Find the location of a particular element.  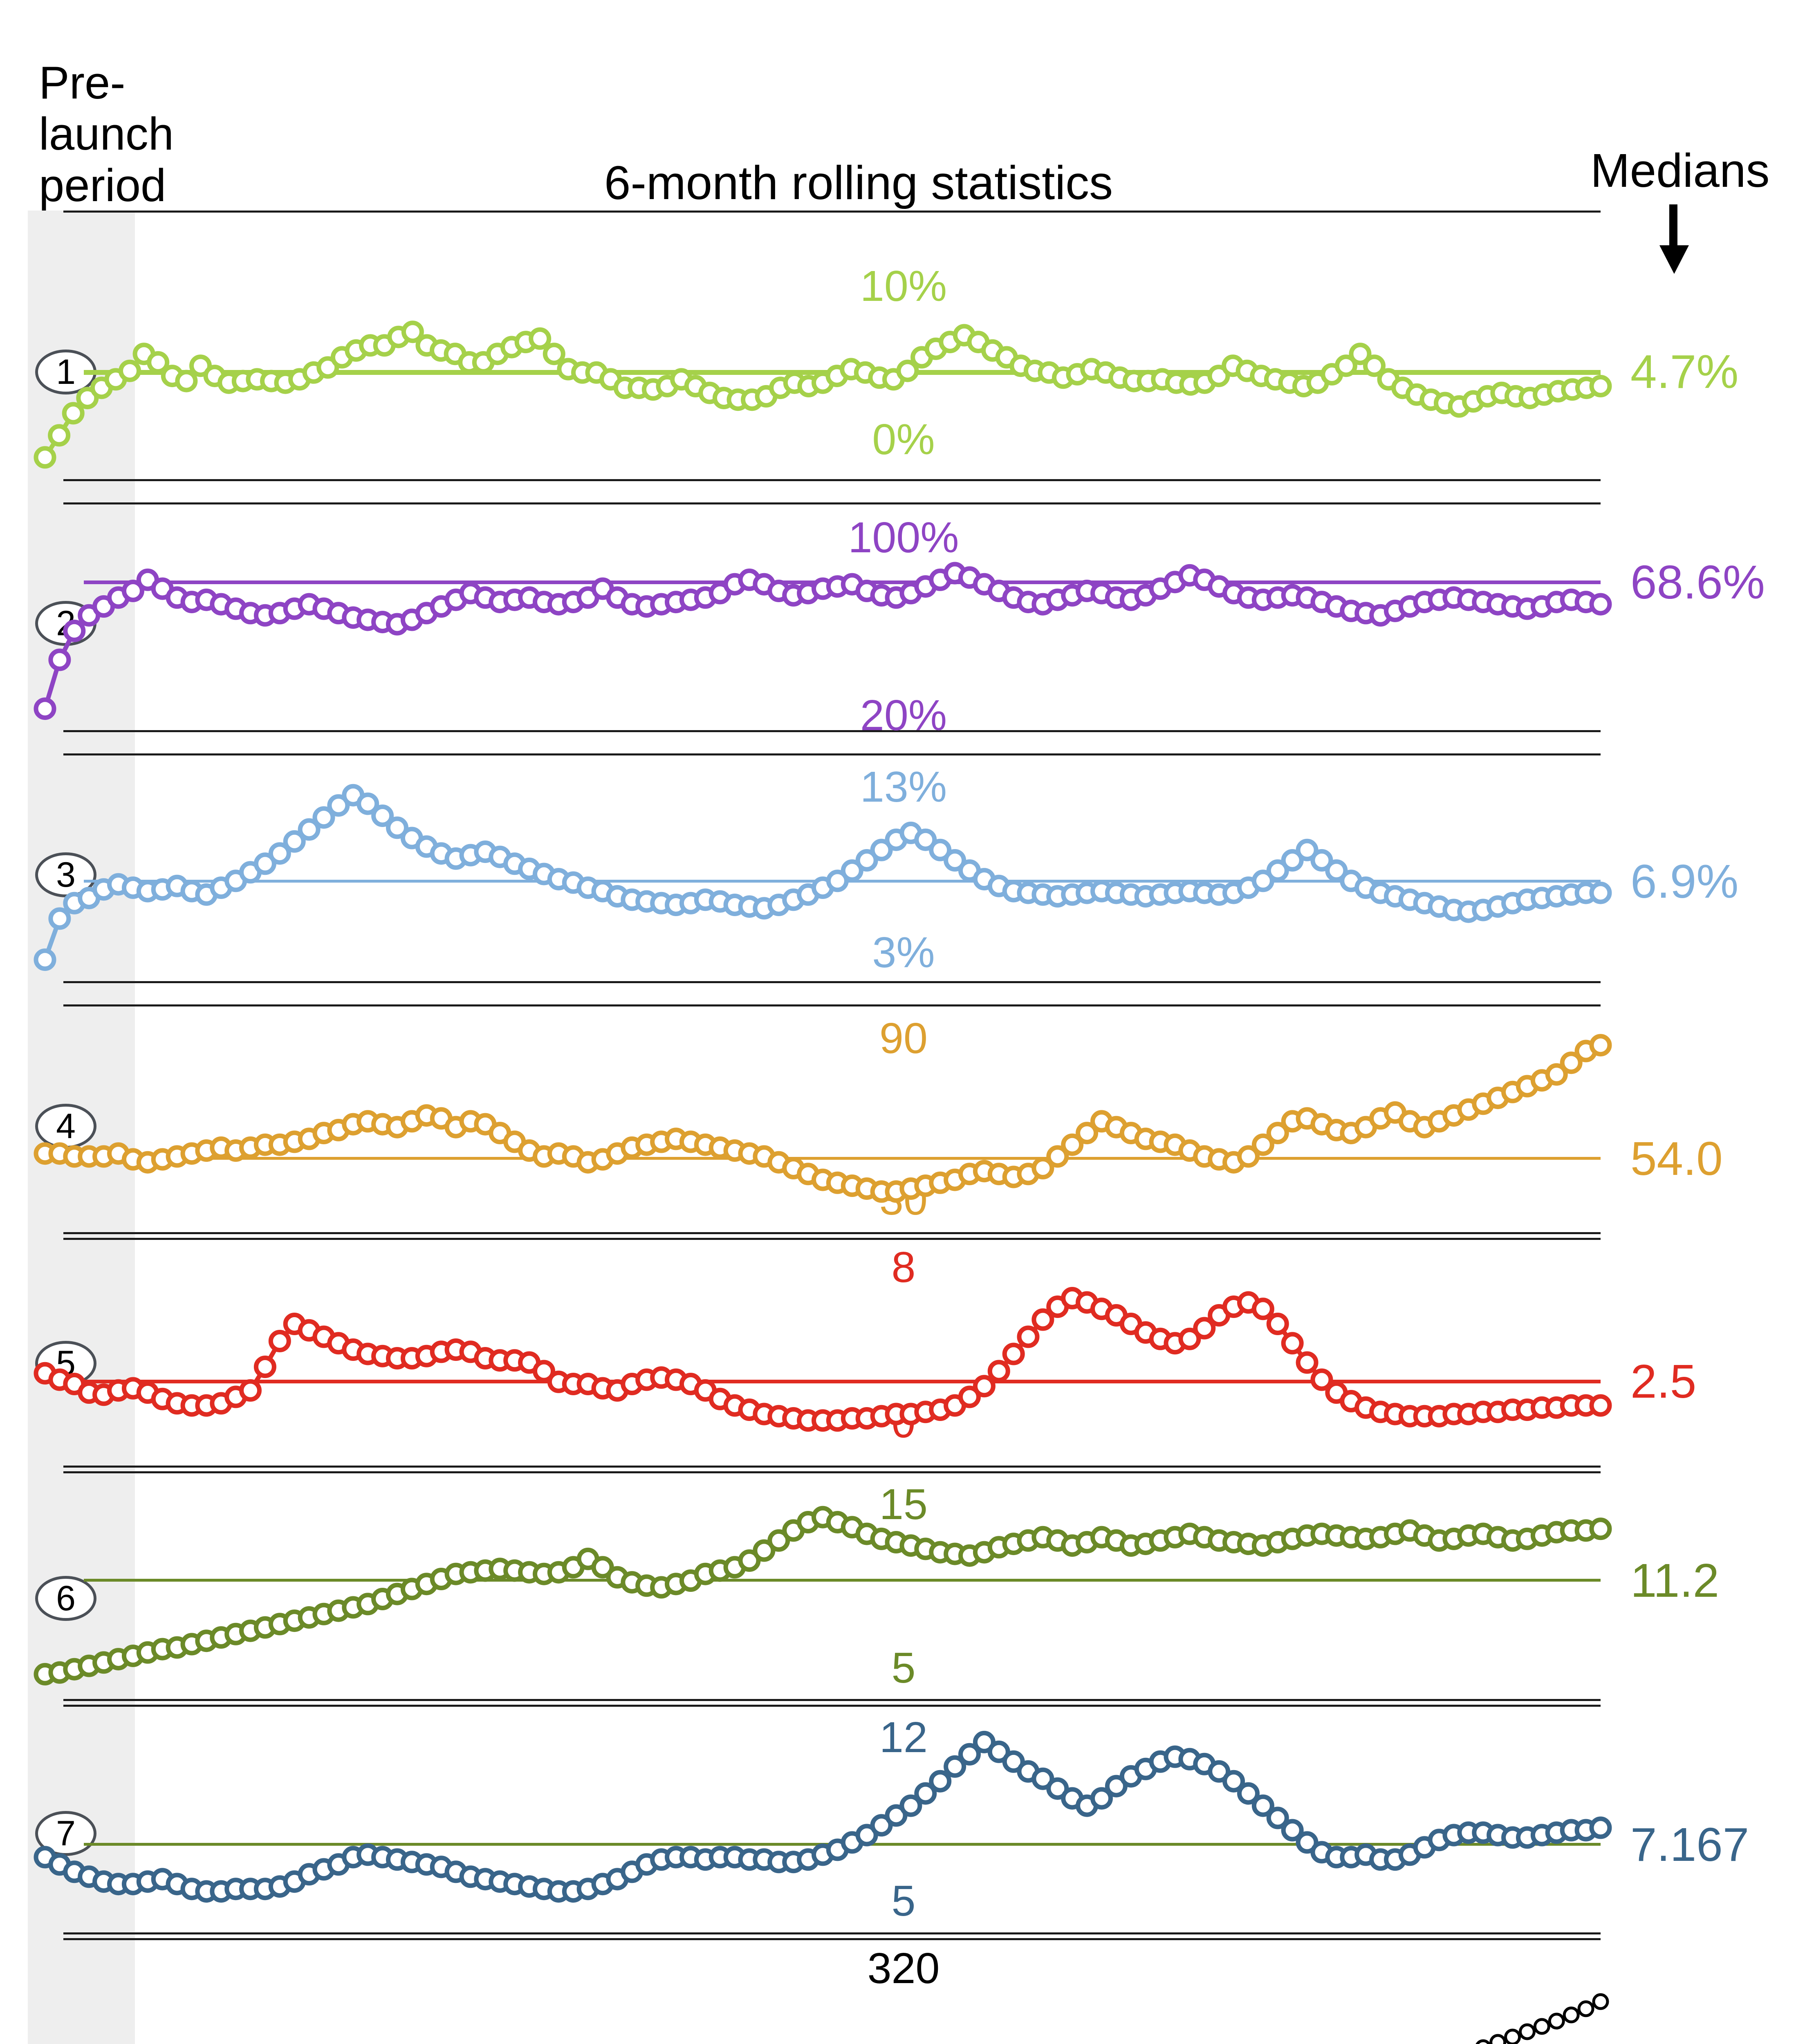

medians-column-title: Medians is located at coordinates (1680, 171).